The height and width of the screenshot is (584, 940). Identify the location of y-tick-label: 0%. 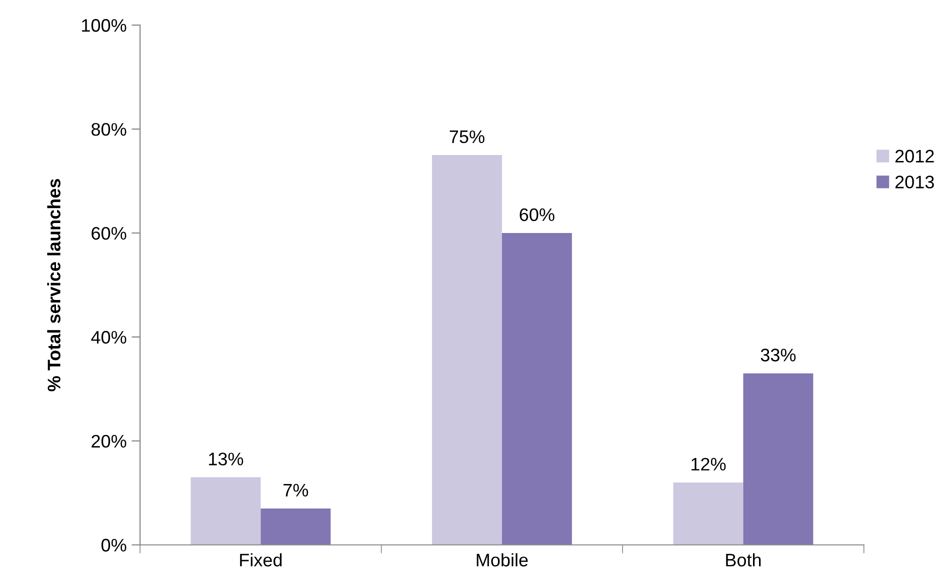
(113, 545).